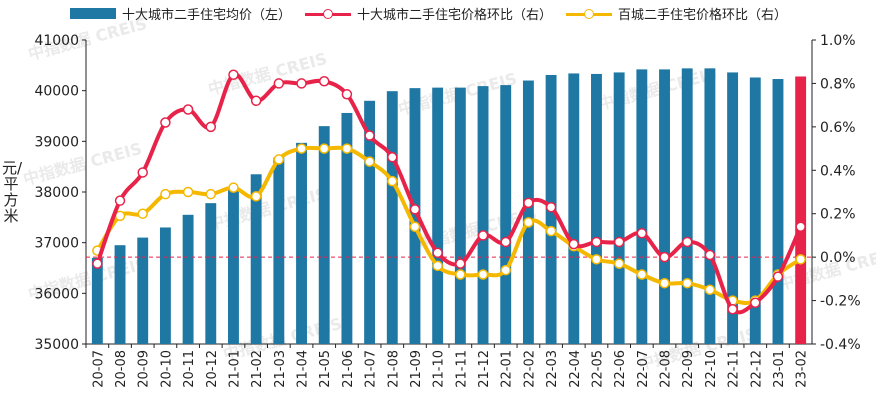 This screenshot has height=405, width=876. Describe the element at coordinates (666, 369) in the screenshot. I see `x-tick-label: 22-08` at that location.